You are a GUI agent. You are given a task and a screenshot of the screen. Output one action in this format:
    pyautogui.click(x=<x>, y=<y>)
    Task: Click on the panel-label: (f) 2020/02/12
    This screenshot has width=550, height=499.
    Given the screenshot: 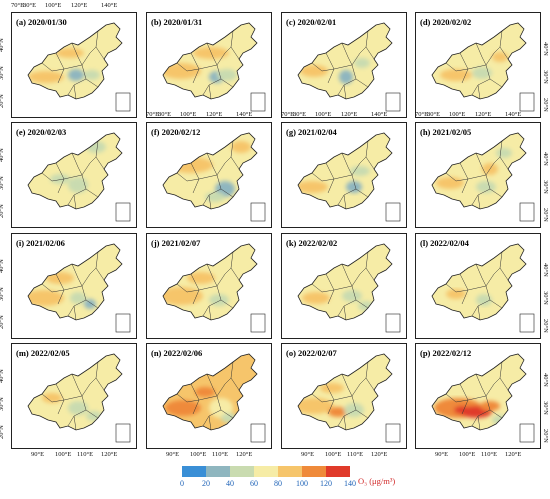 What is the action you would take?
    pyautogui.click(x=176, y=132)
    